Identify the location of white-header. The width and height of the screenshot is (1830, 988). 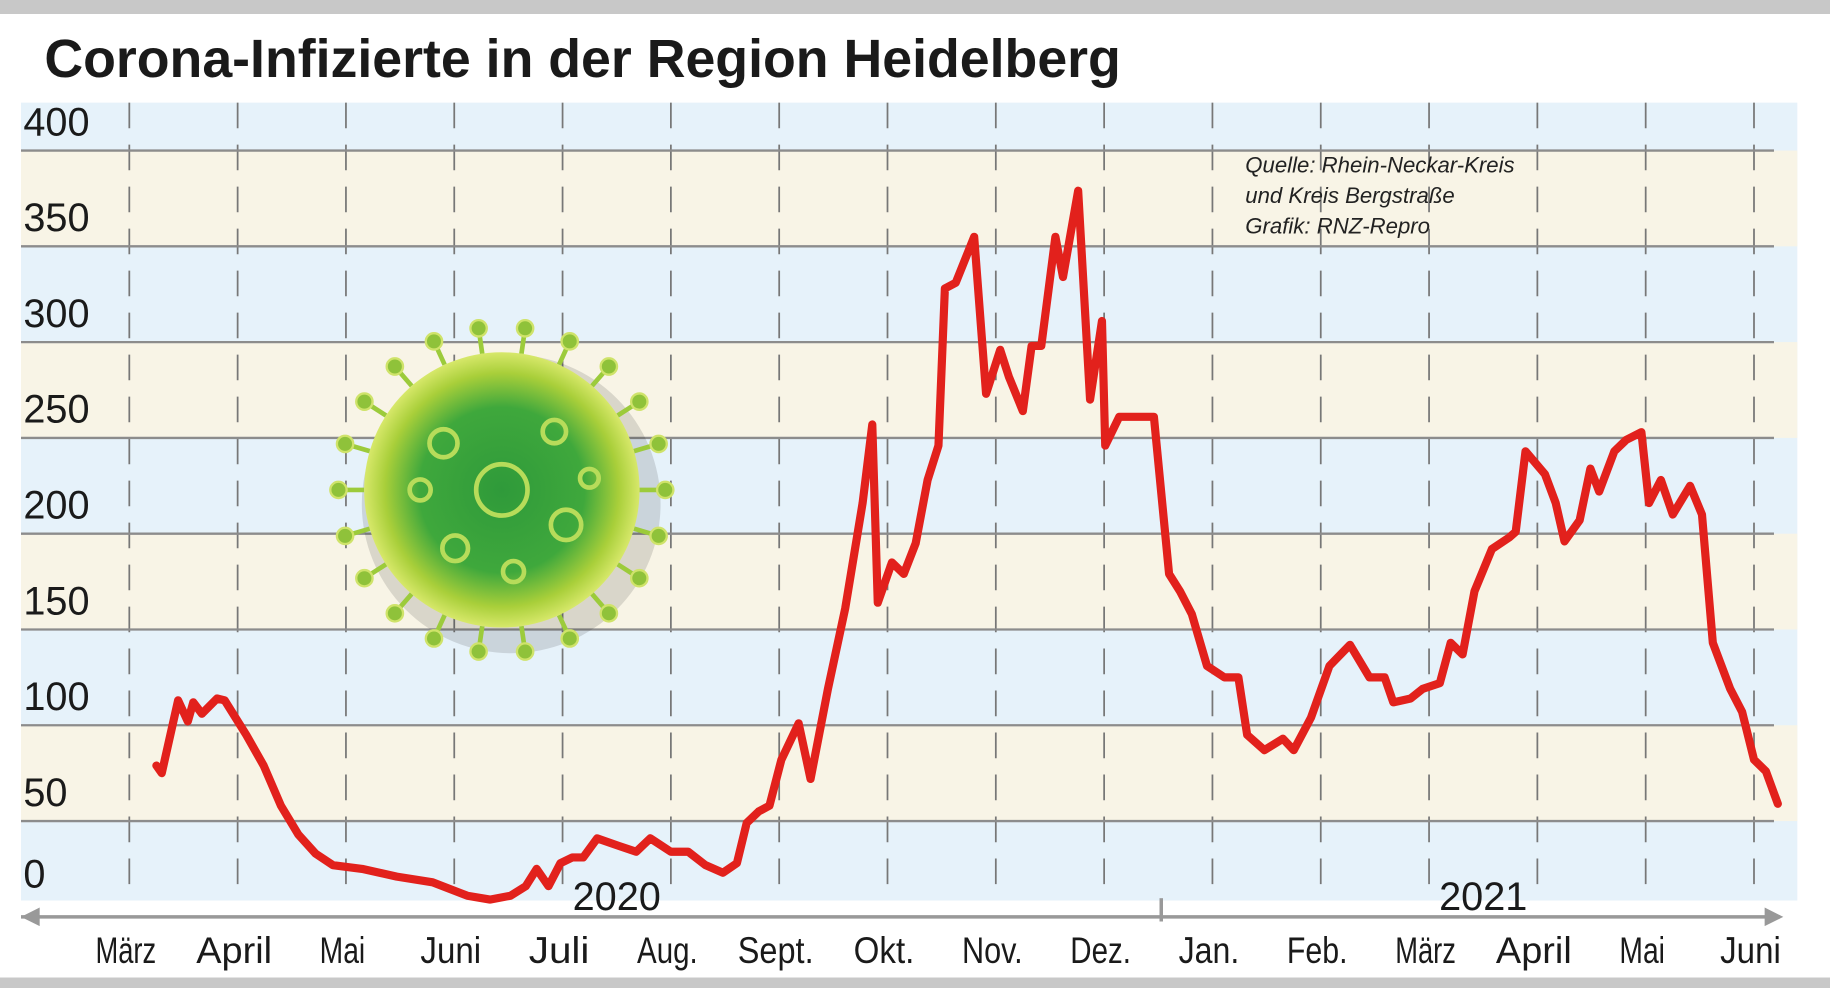
(909, 59).